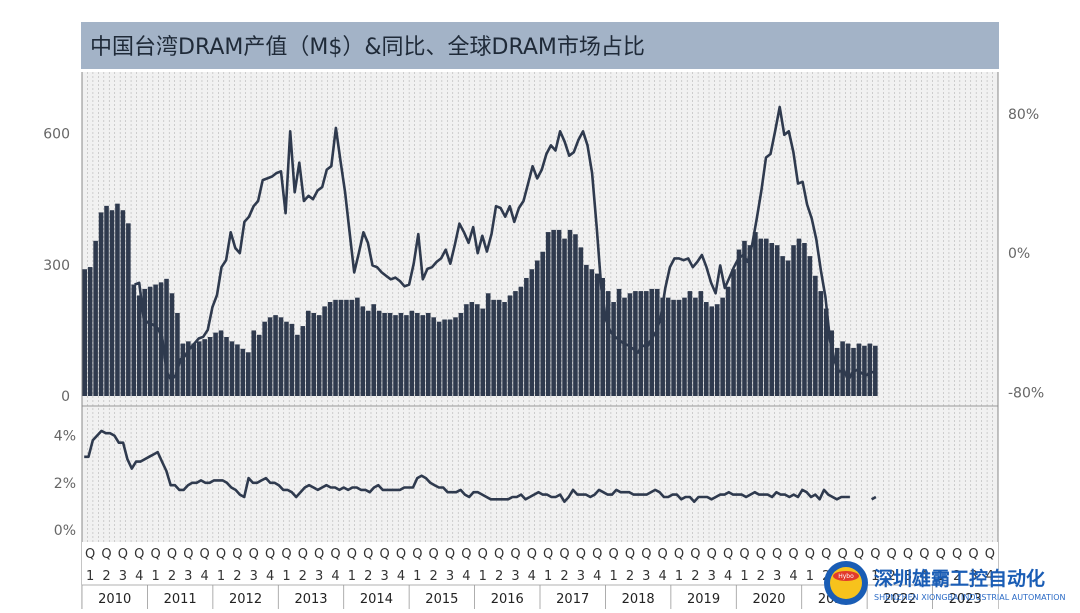 The width and height of the screenshot is (1080, 613). I want to click on year-label: 2013, so click(310, 599).